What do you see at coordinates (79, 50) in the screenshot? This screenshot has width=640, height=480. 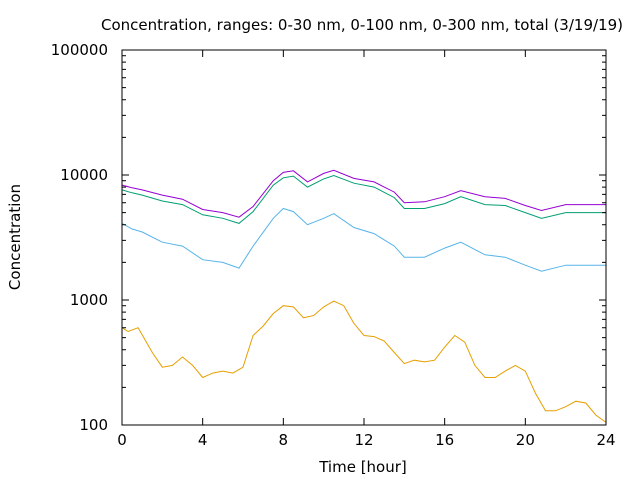 I see `y-tick-label: 100000` at bounding box center [79, 50].